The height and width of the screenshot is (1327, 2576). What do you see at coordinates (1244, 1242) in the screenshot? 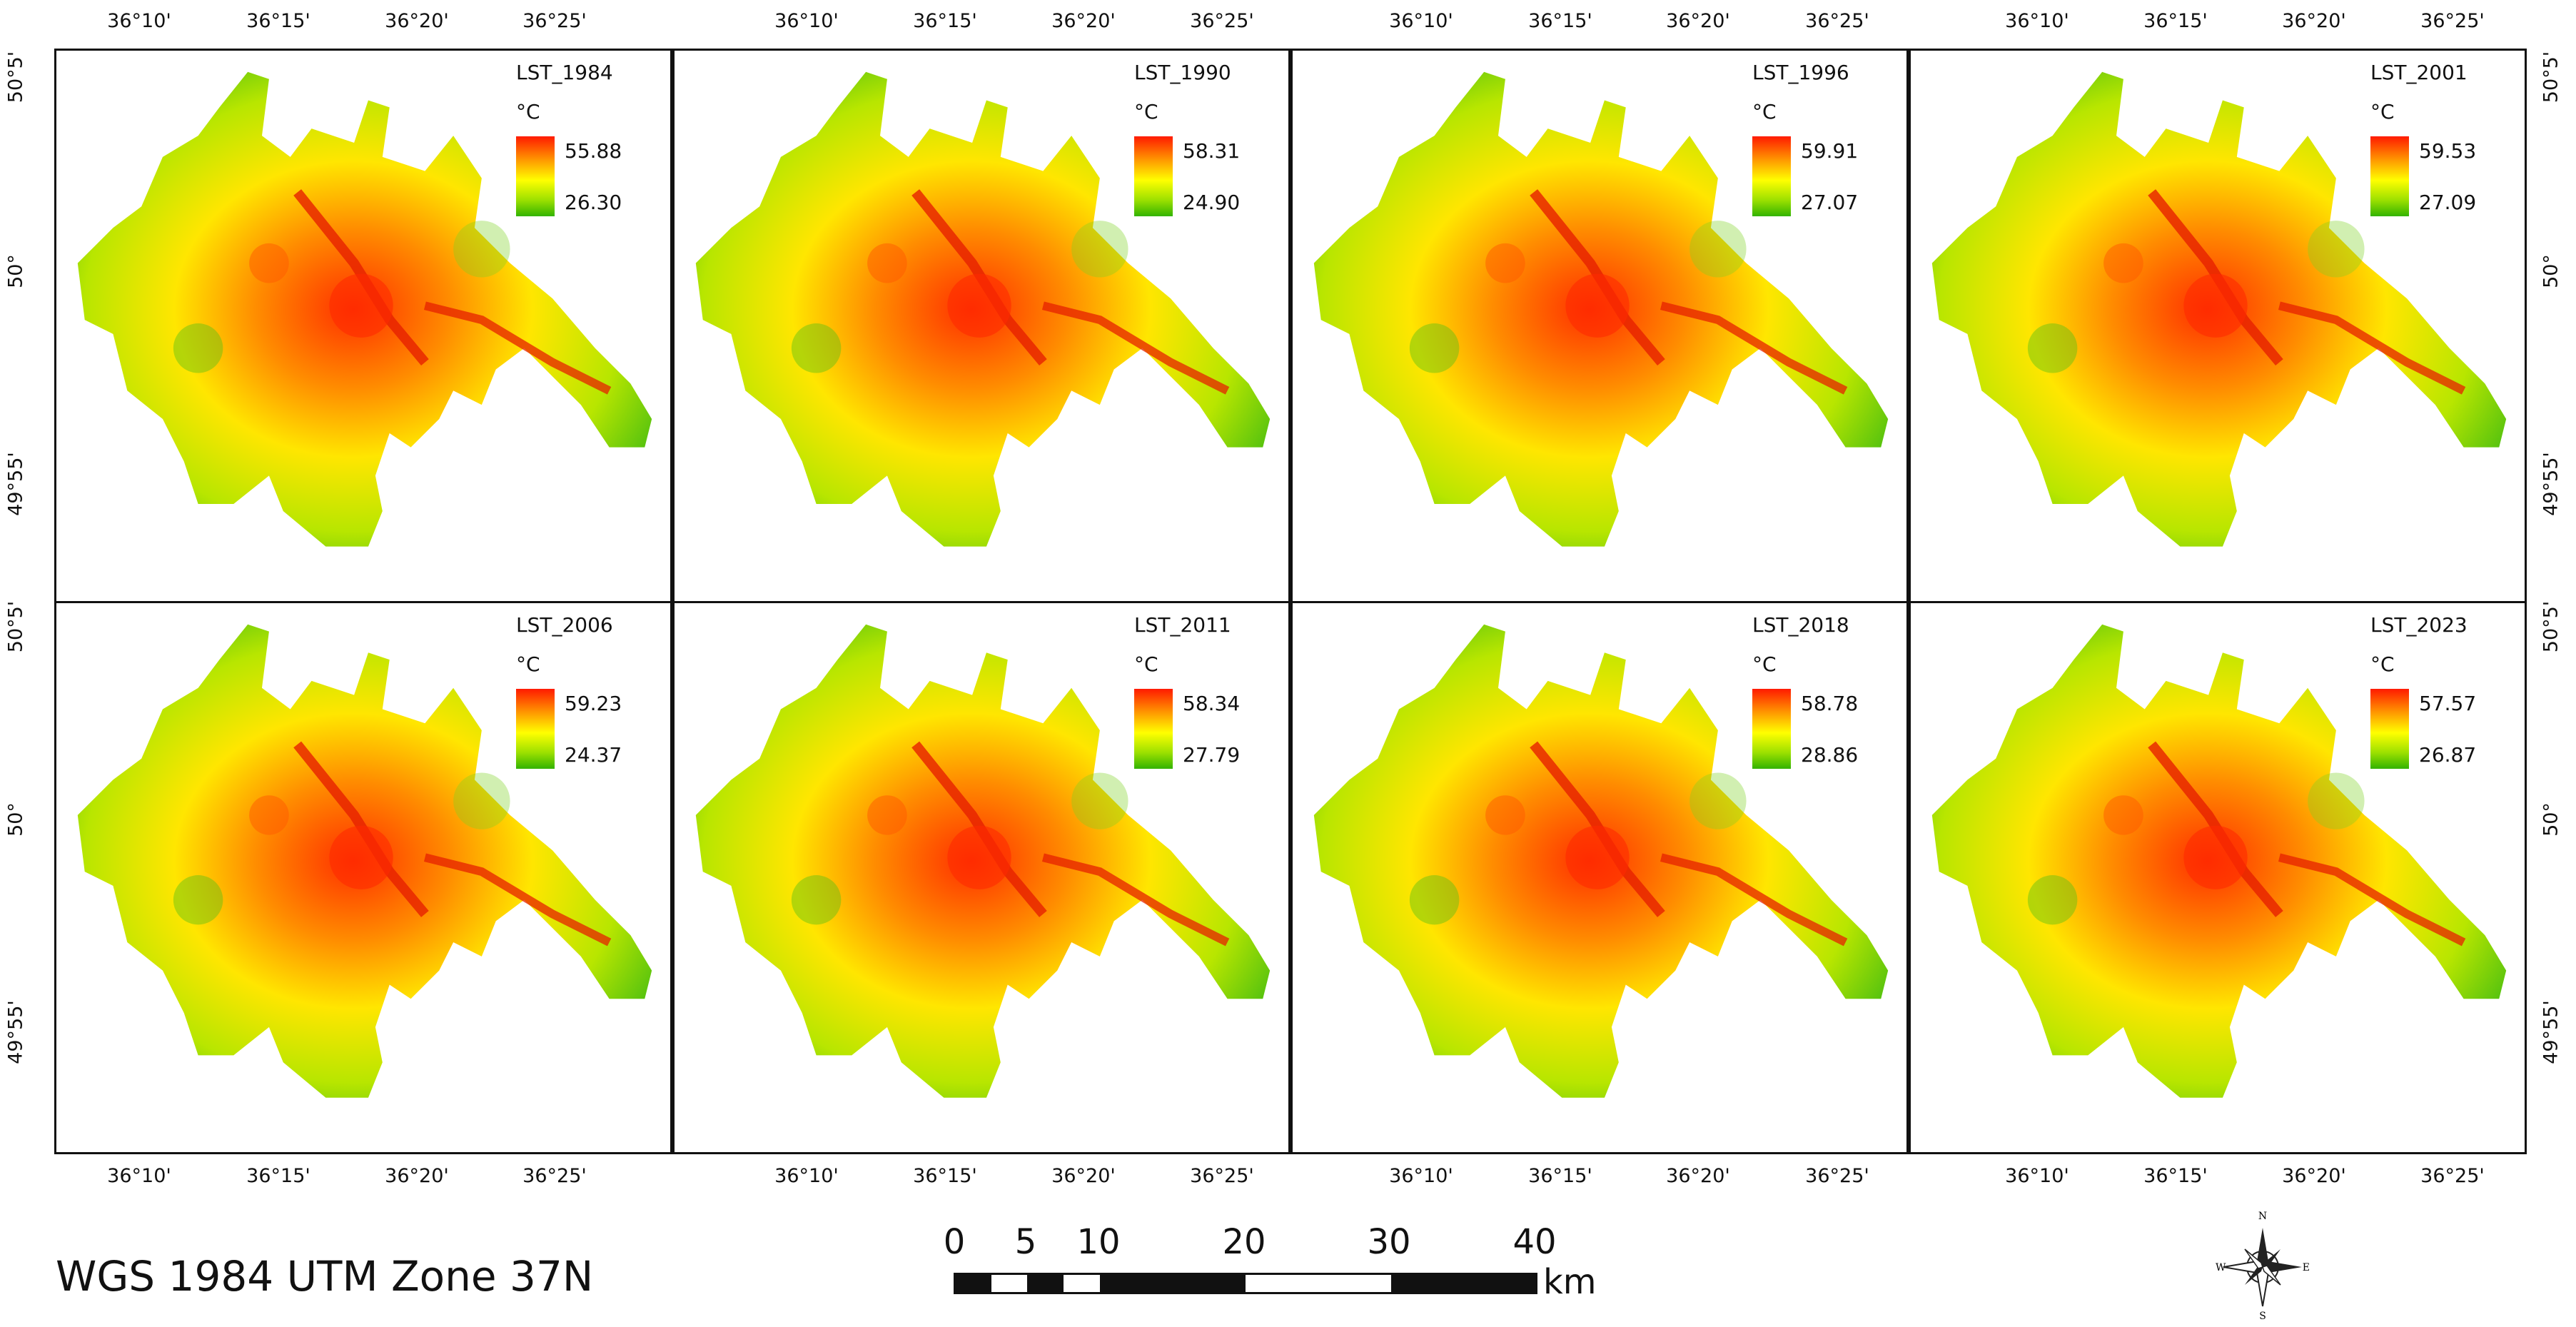
I see `scale-tick-label: 20` at bounding box center [1244, 1242].